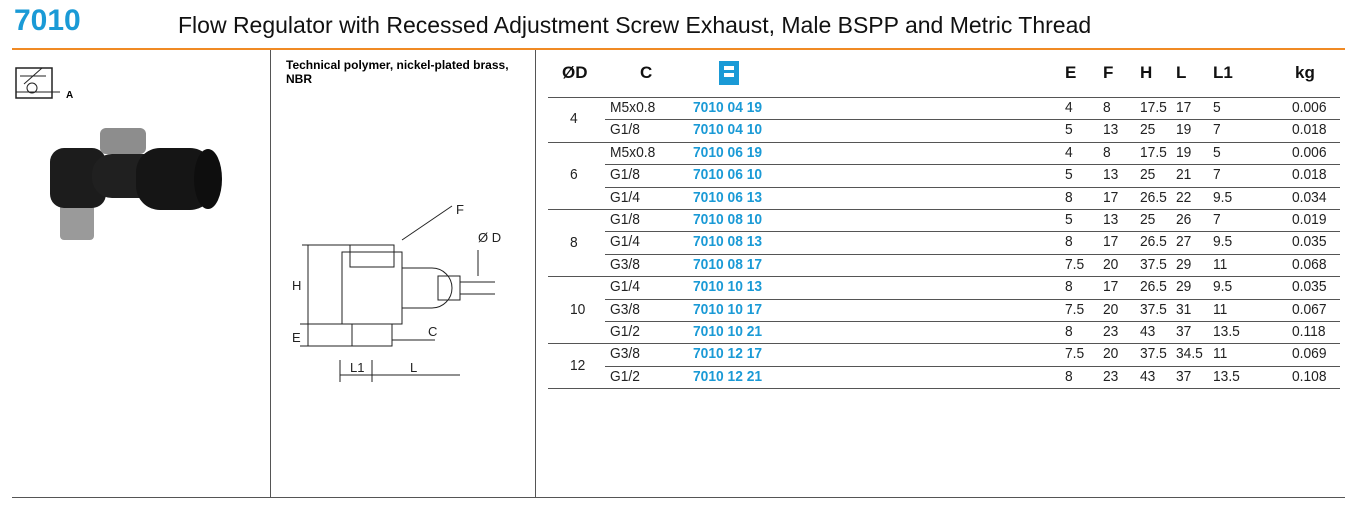  What do you see at coordinates (678, 497) in the screenshot?
I see `footer-rule` at bounding box center [678, 497].